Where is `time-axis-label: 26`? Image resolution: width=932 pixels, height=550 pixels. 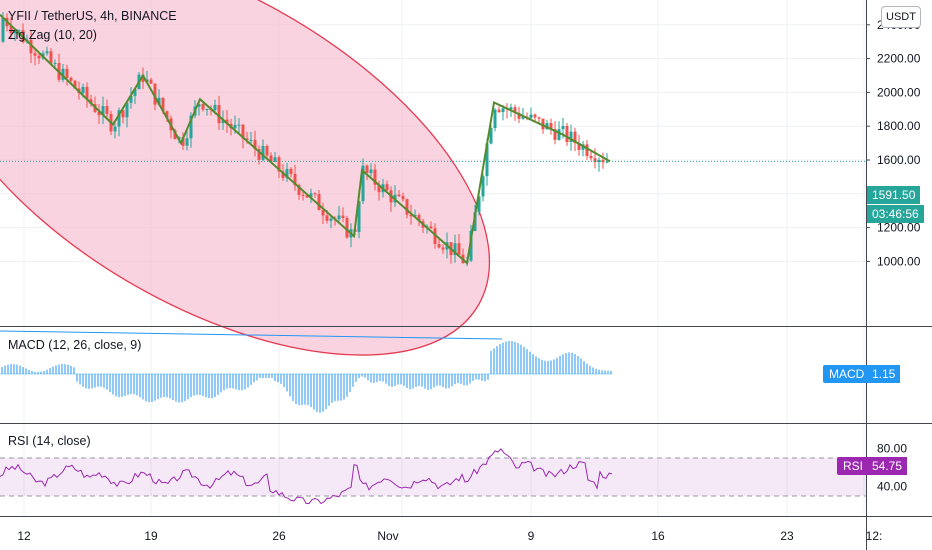 time-axis-label: 26 is located at coordinates (279, 536).